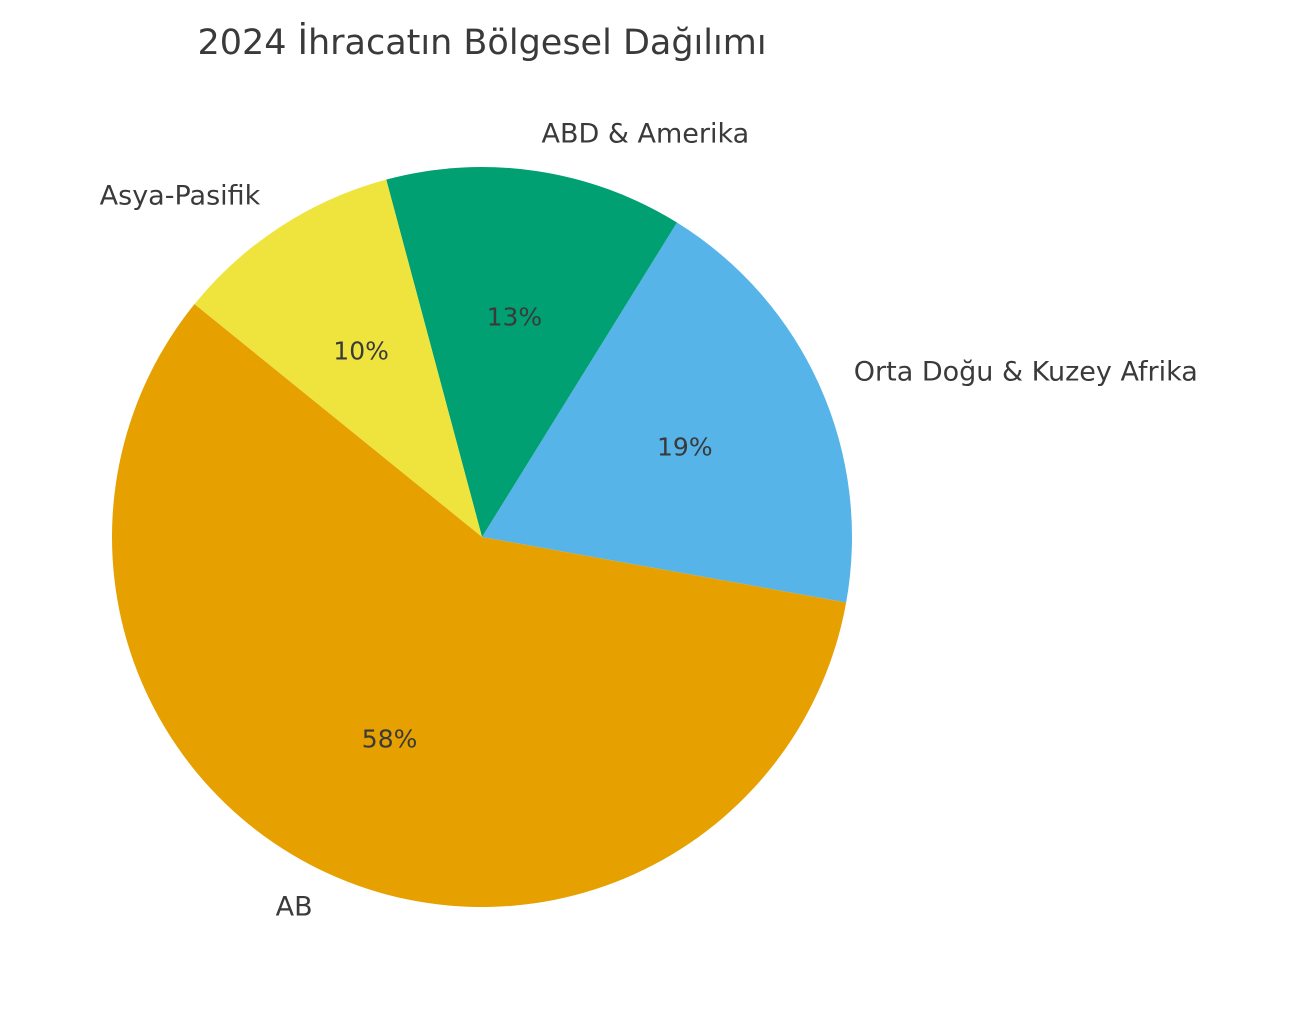  I want to click on slice-pct-ab: 58%, so click(389, 739).